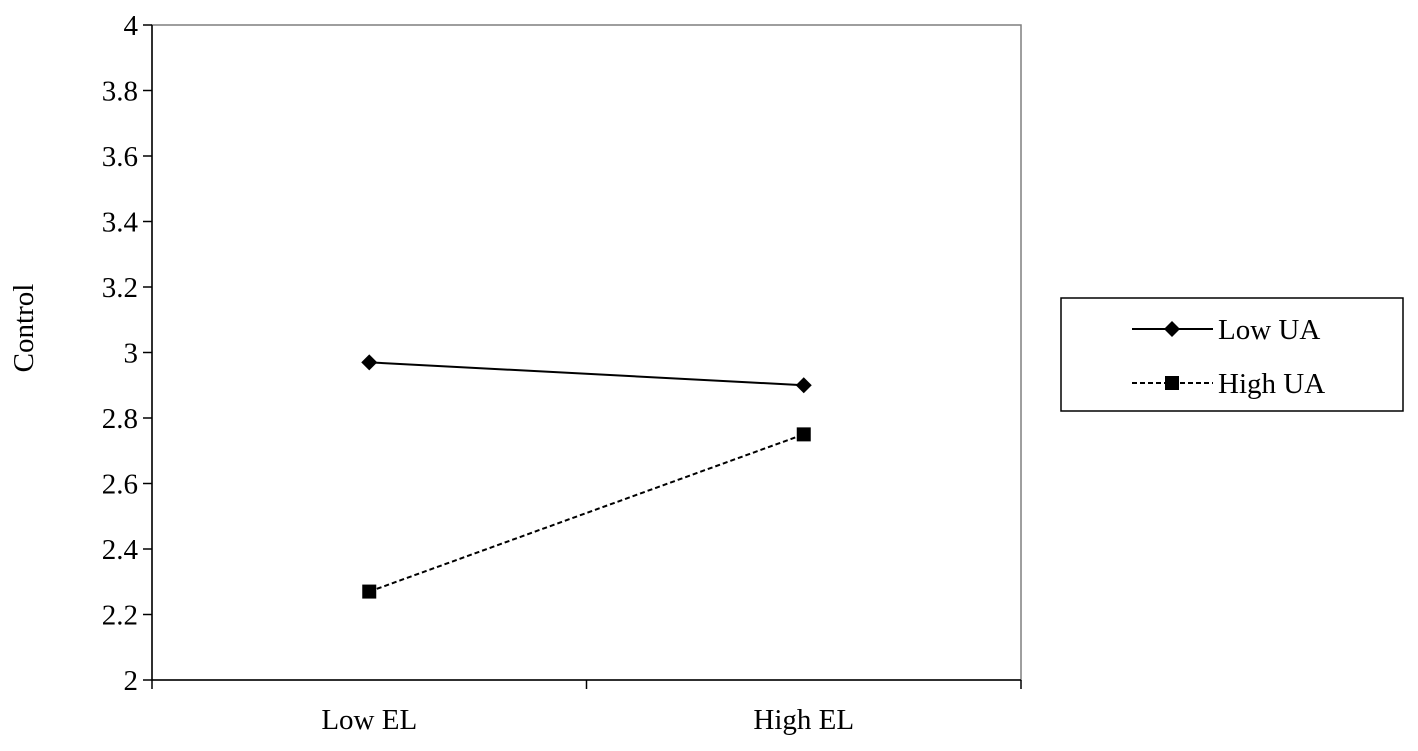 The image size is (1418, 751). What do you see at coordinates (131, 354) in the screenshot?
I see `y-tick-label: 3` at bounding box center [131, 354].